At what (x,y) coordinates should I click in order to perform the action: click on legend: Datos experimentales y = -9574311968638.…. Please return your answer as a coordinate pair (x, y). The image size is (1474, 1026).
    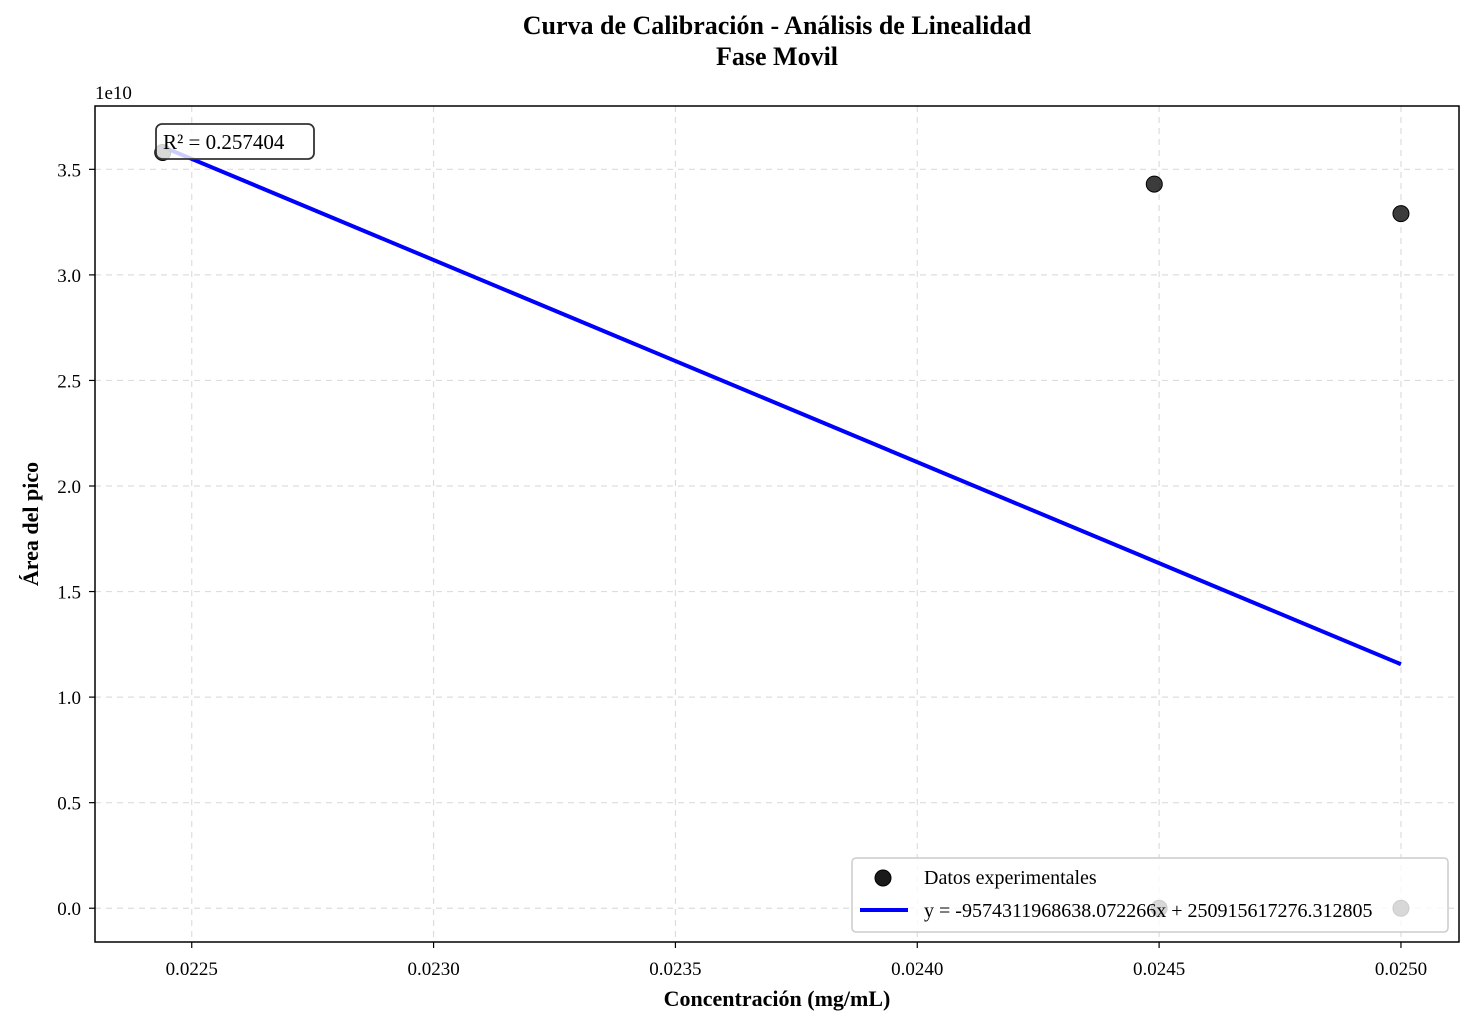
    Looking at the image, I should click on (1150, 895).